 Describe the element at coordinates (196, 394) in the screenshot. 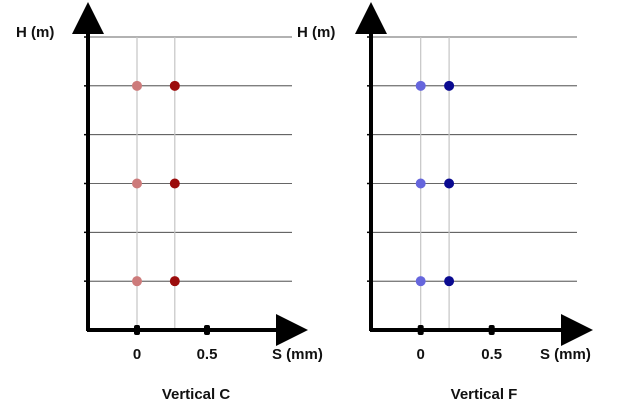

I see `chart-title: Vertical C` at that location.